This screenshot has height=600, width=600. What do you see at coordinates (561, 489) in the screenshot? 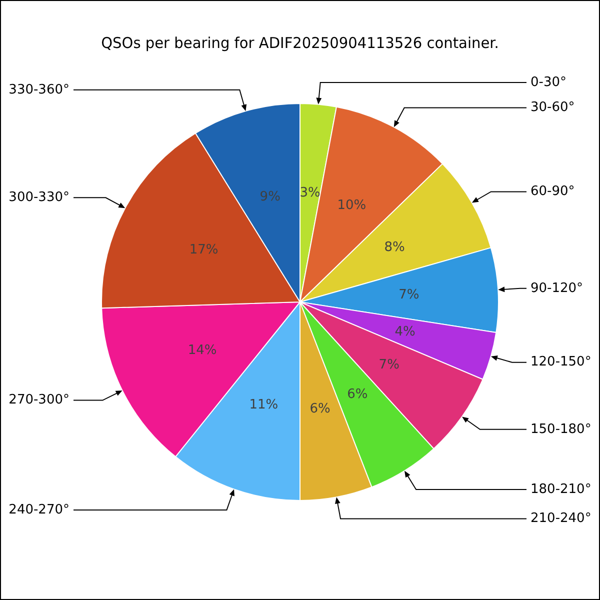
I see `slice-label: 180-210°` at bounding box center [561, 489].